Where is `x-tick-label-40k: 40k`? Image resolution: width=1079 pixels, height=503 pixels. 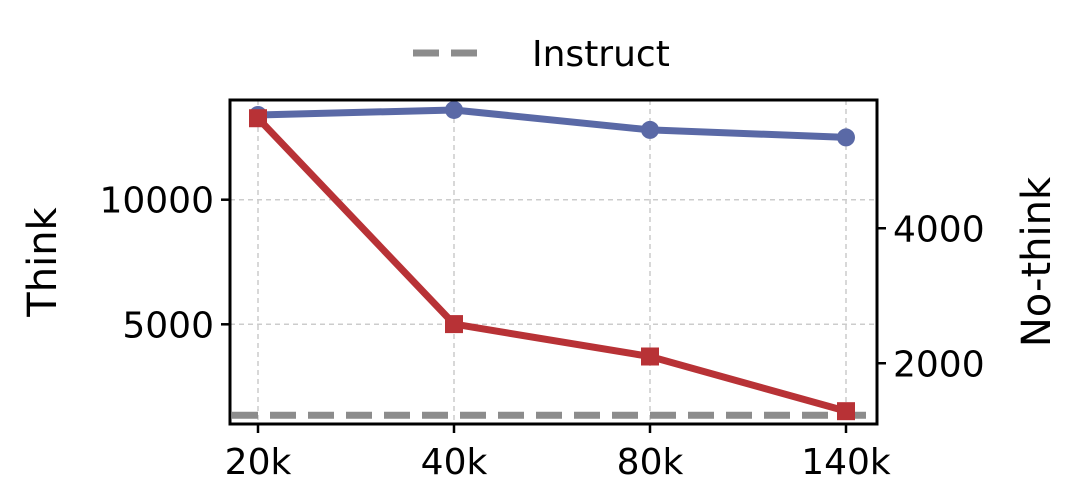
x-tick-label-40k: 40k is located at coordinates (454, 462).